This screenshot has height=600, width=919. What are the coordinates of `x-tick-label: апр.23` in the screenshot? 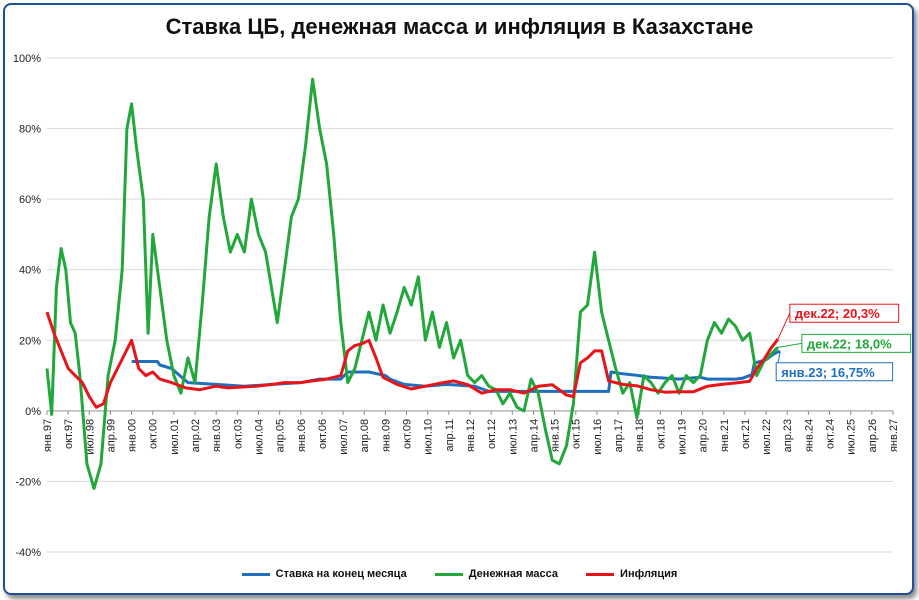 It's located at (788, 435).